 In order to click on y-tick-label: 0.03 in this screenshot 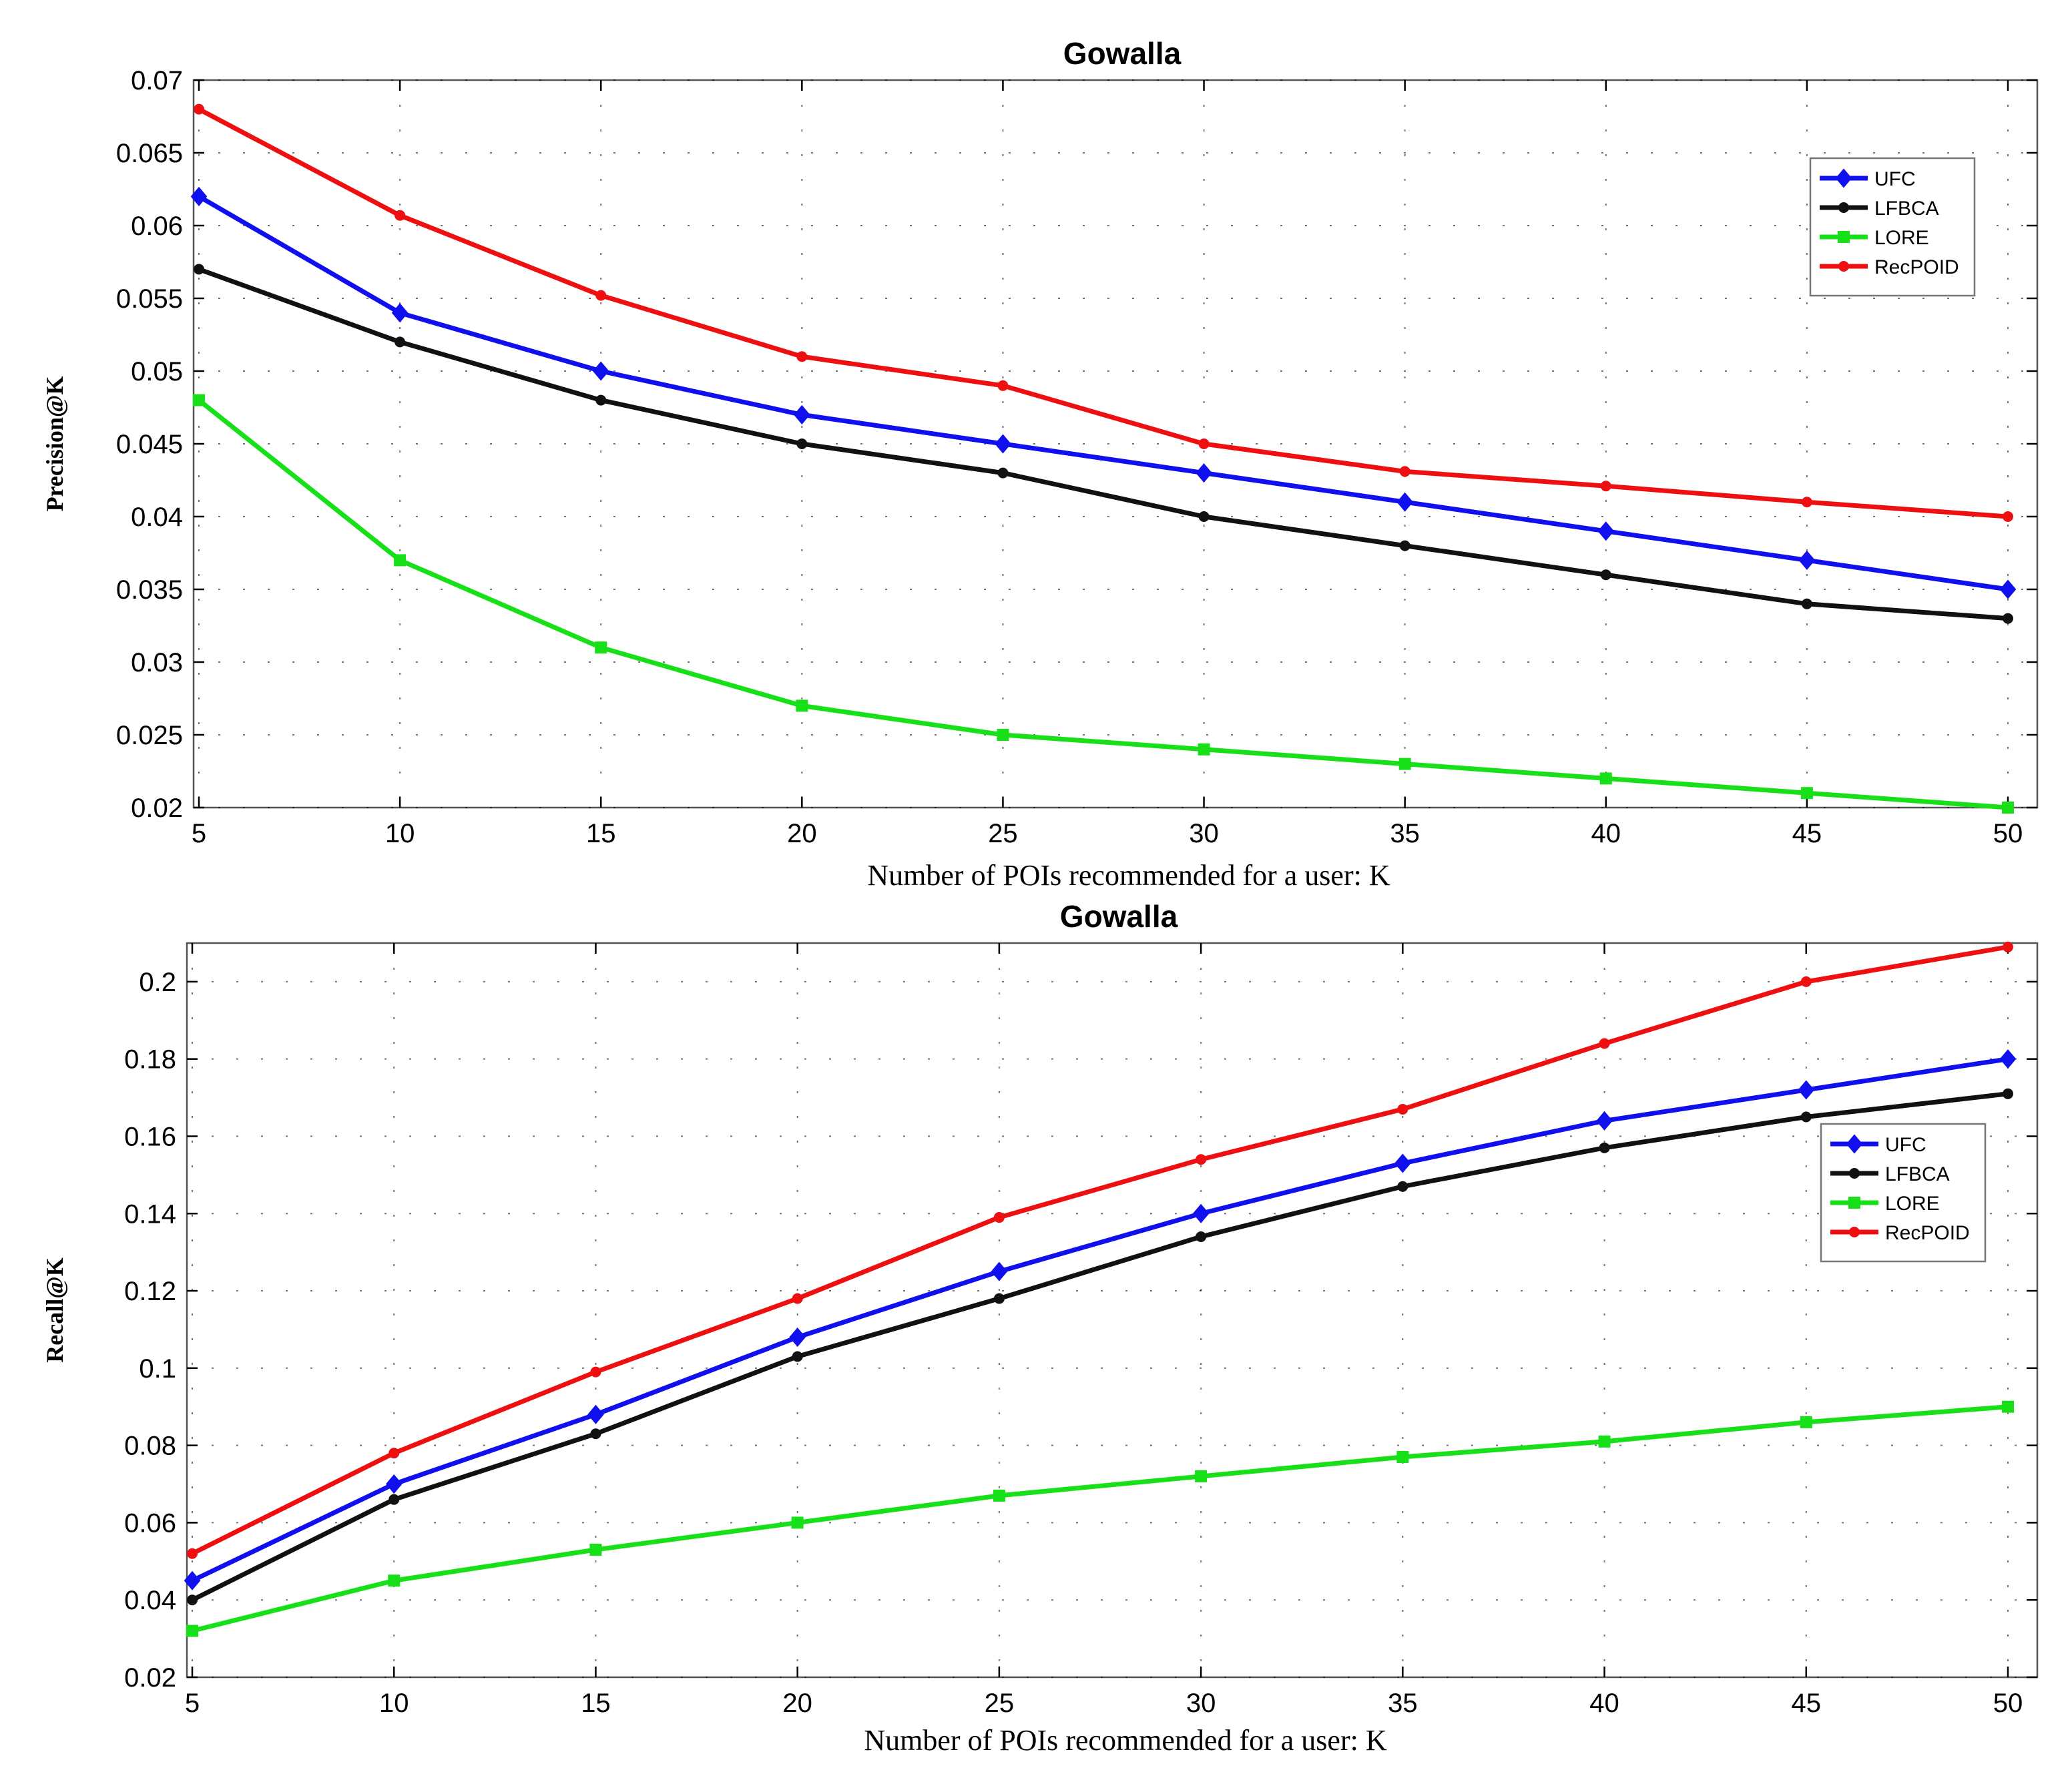, I will do `click(157, 662)`.